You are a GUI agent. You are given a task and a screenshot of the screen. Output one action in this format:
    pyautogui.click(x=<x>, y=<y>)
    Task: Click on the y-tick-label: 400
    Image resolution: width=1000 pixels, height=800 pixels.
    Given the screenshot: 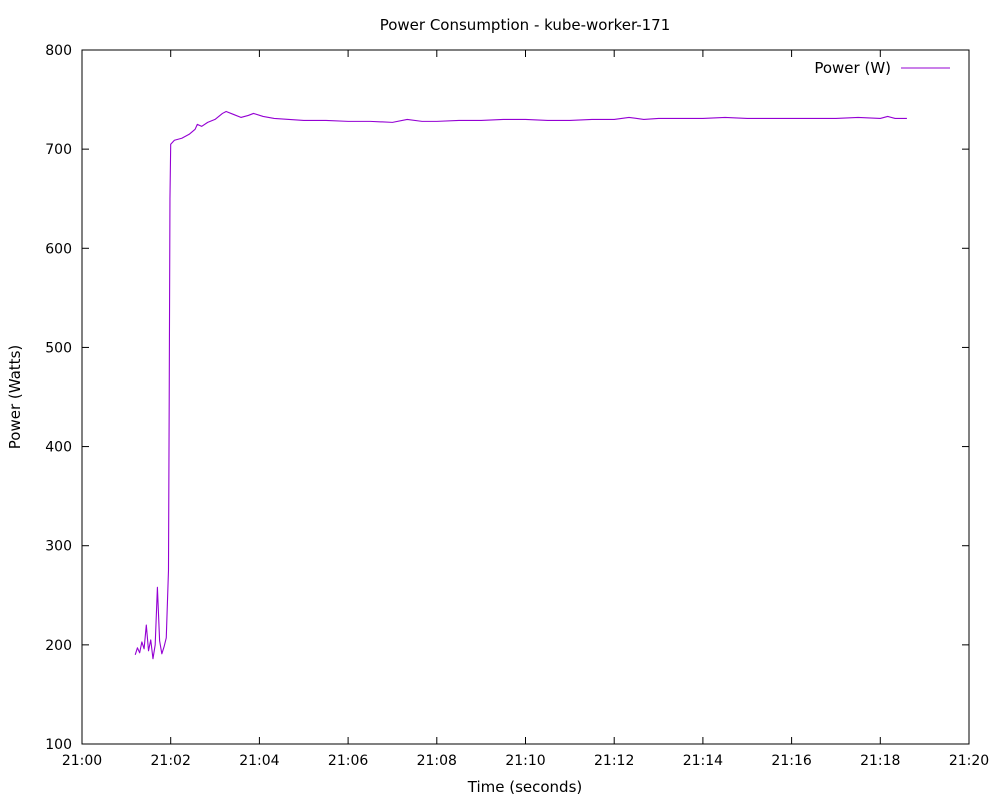 What is the action you would take?
    pyautogui.click(x=58, y=448)
    